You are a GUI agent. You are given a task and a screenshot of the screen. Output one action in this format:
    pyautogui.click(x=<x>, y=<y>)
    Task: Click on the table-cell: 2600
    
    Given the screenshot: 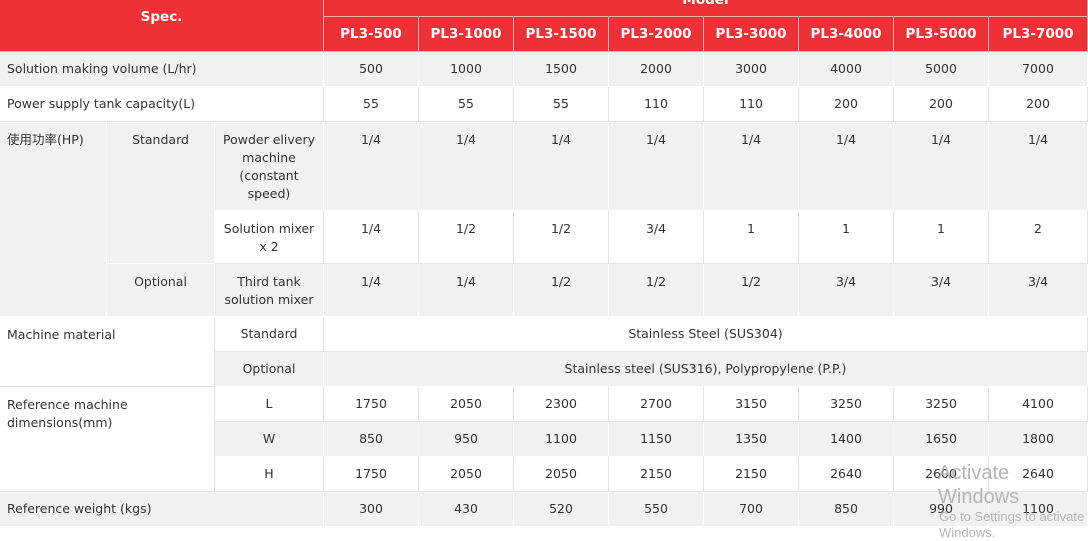 What is the action you would take?
    pyautogui.click(x=941, y=474)
    